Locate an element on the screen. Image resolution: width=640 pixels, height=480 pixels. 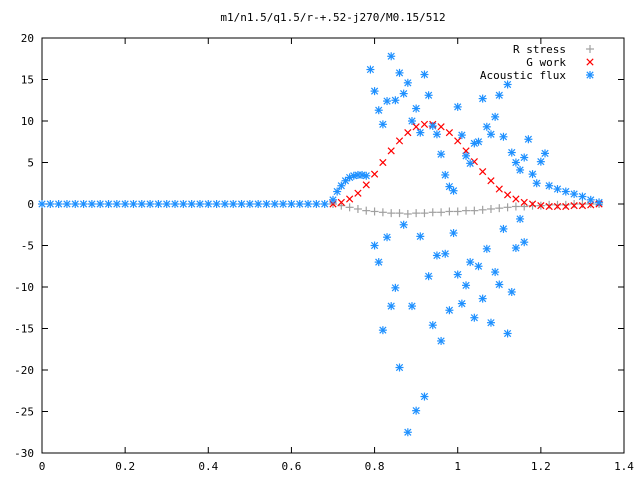
legend-marker-g-work is located at coordinates (590, 62).